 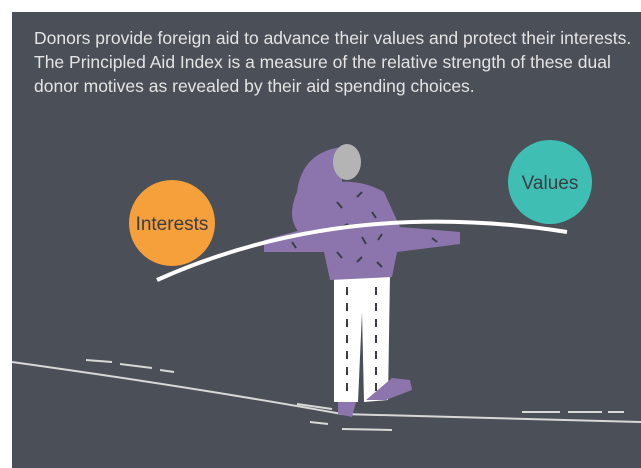 I want to click on values-label: Values, so click(x=550, y=183).